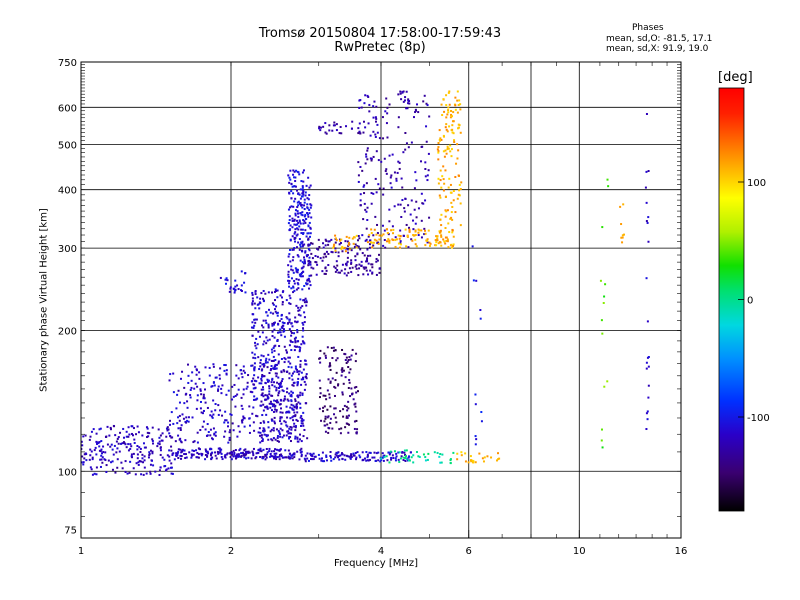  I want to click on x-tick-label: 6, so click(469, 551).